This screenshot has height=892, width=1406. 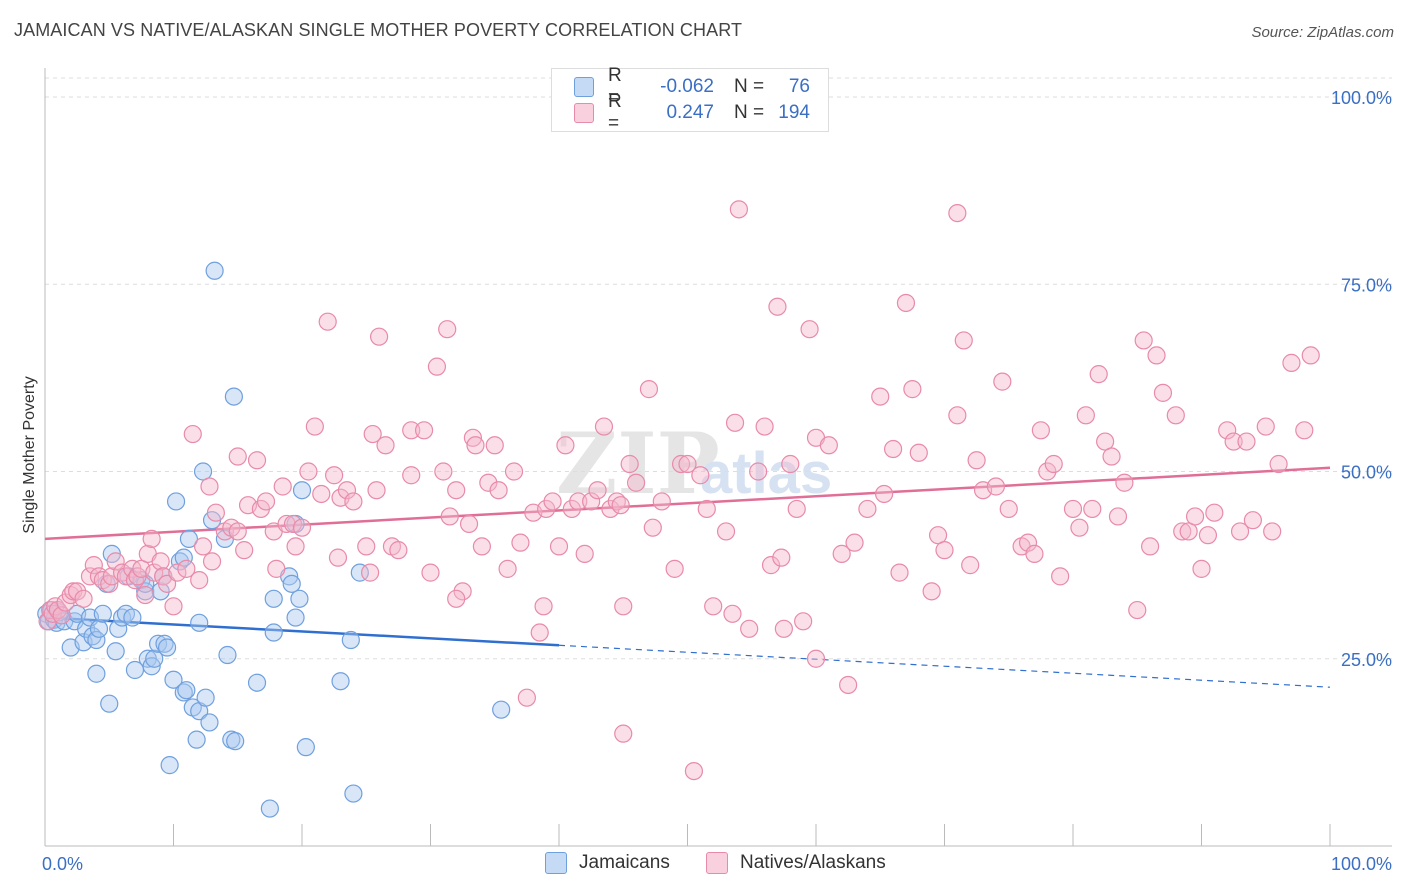 What do you see at coordinates (302, 631) in the screenshot?
I see `trend-line-jamaicans` at bounding box center [302, 631].